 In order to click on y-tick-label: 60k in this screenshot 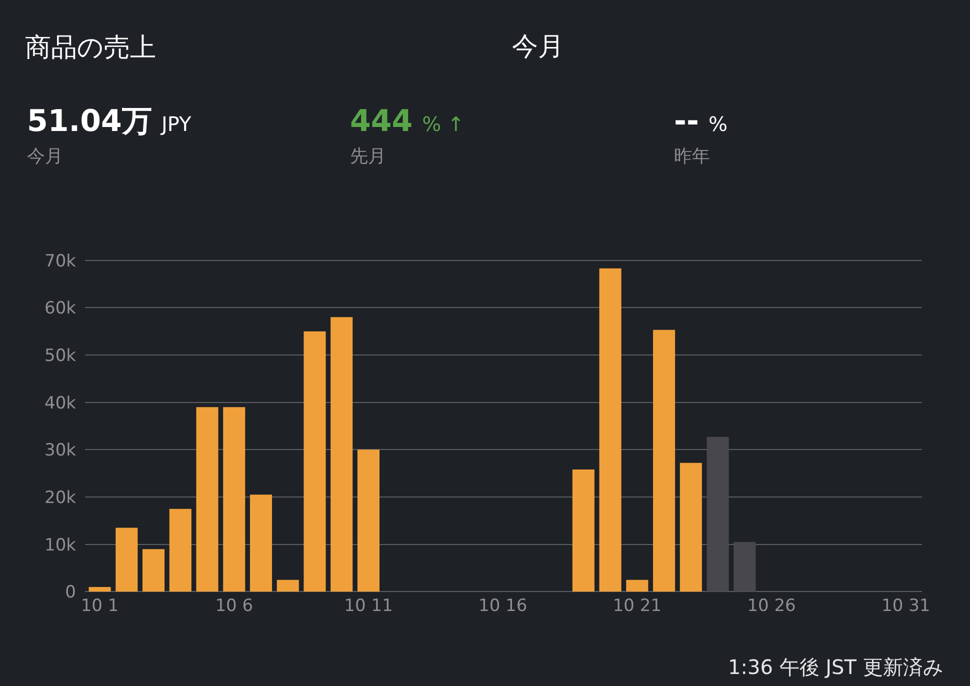, I will do `click(60, 308)`.